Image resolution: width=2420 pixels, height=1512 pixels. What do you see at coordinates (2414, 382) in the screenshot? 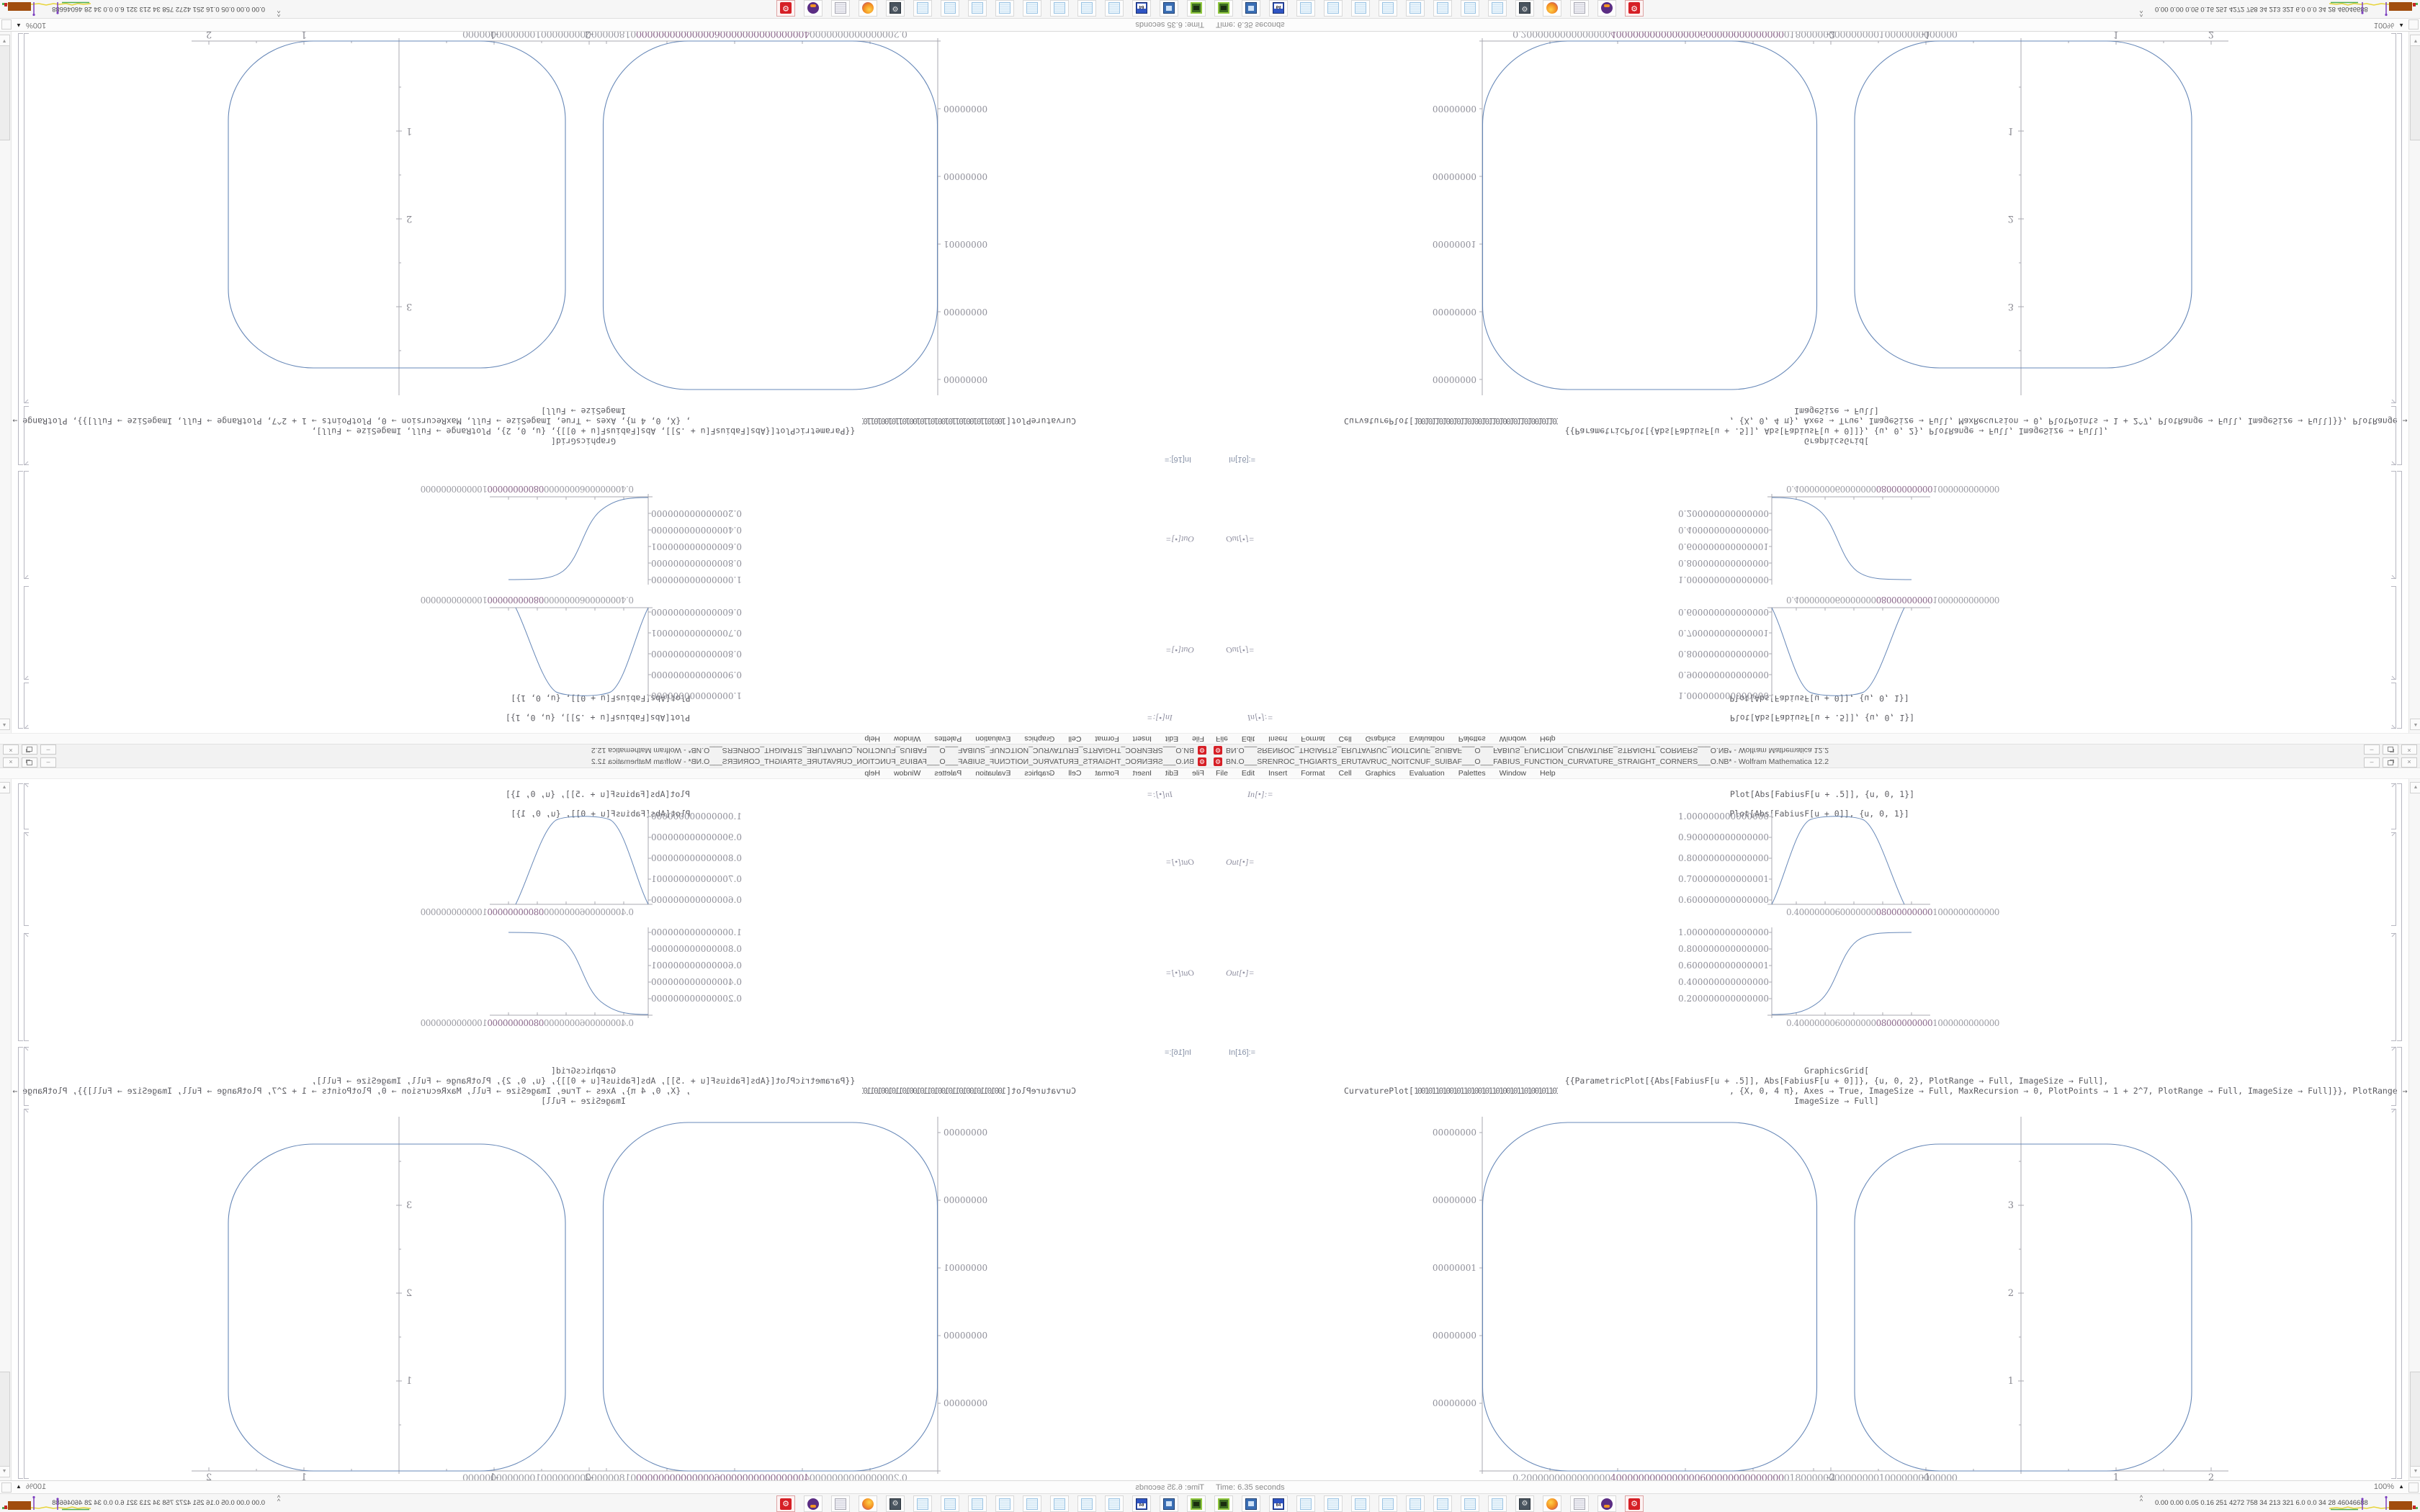
I see `vertical-scrollbar: ▲ ▼` at bounding box center [2414, 382].